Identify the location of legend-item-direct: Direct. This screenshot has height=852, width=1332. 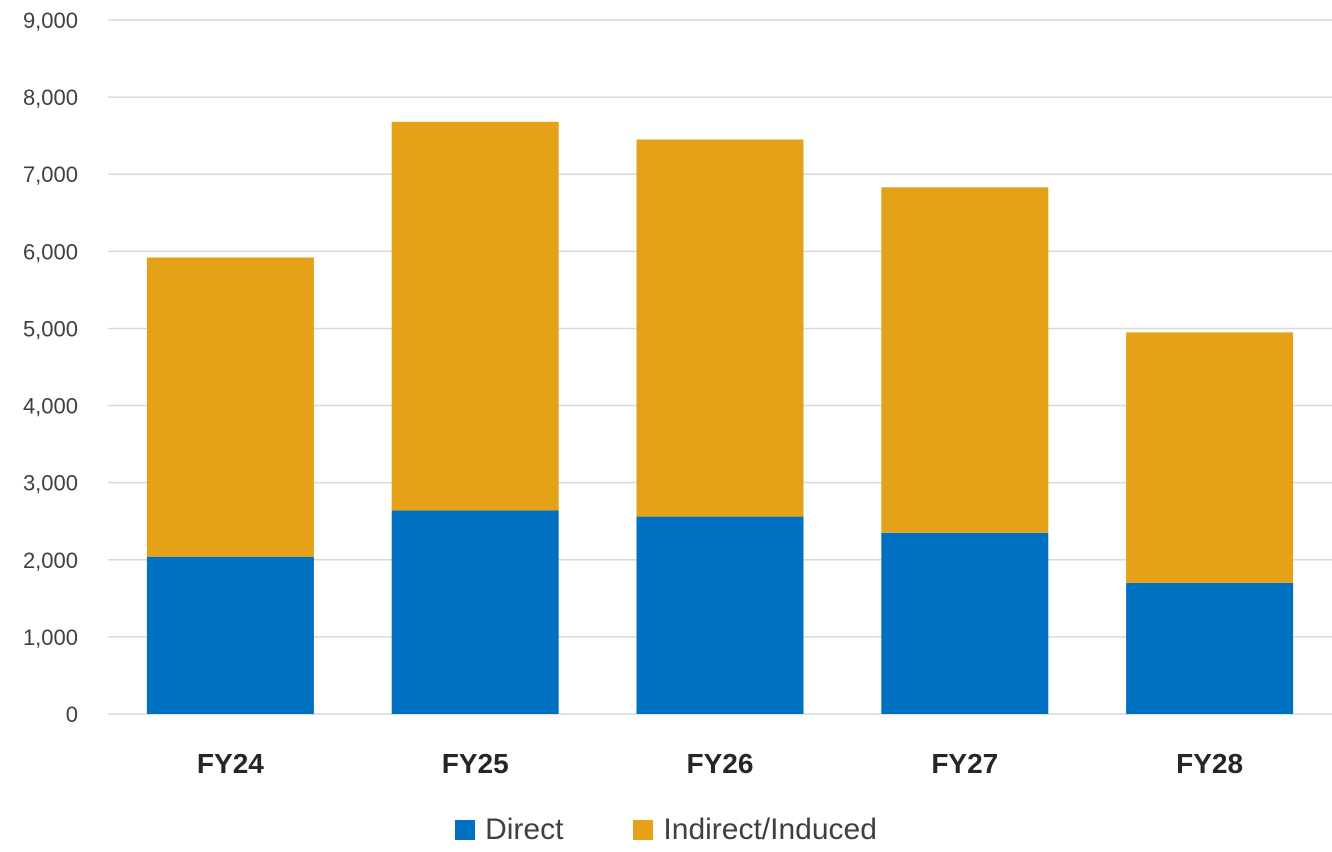
(509, 830).